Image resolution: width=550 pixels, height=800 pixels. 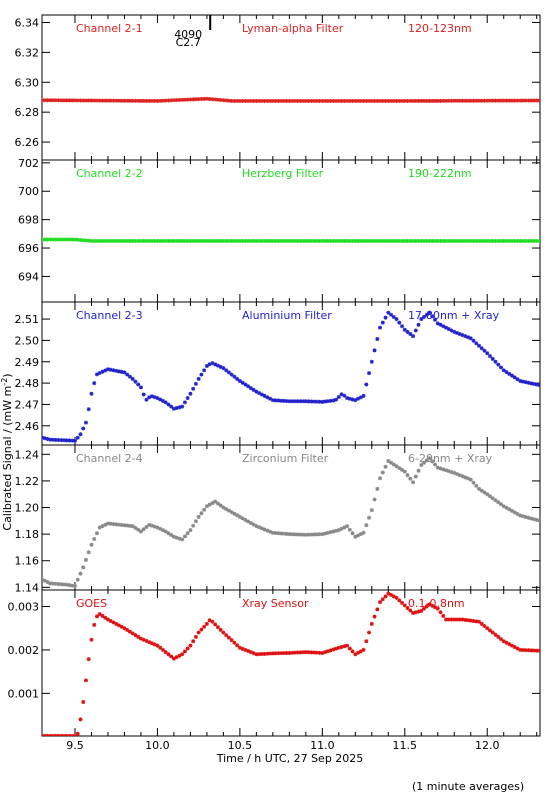 What do you see at coordinates (487, 745) in the screenshot?
I see `x-tick-label: 12.0` at bounding box center [487, 745].